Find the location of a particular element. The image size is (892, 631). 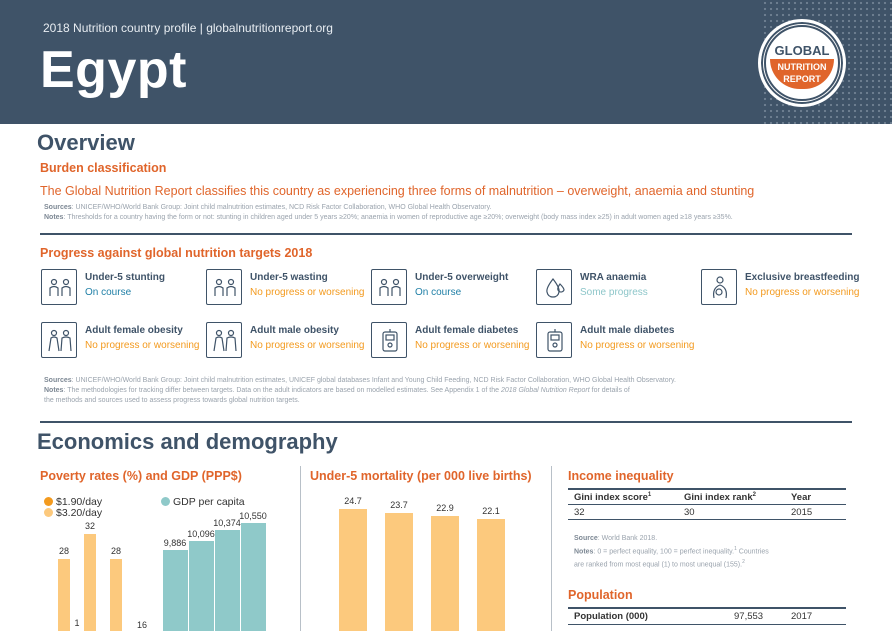

progress-sources-label: Sources is located at coordinates (58, 380).